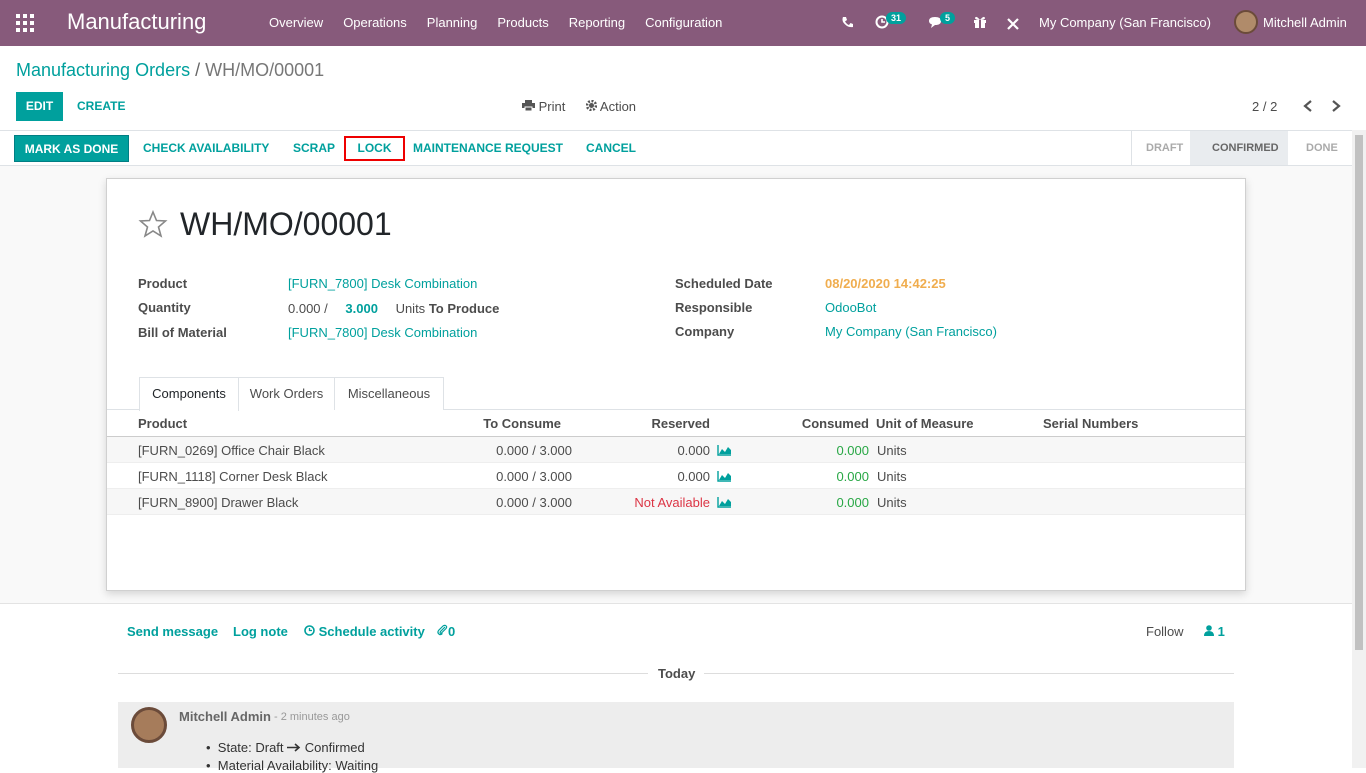 The width and height of the screenshot is (1366, 773). Describe the element at coordinates (851, 307) in the screenshot. I see `field-value: OdooBot` at that location.